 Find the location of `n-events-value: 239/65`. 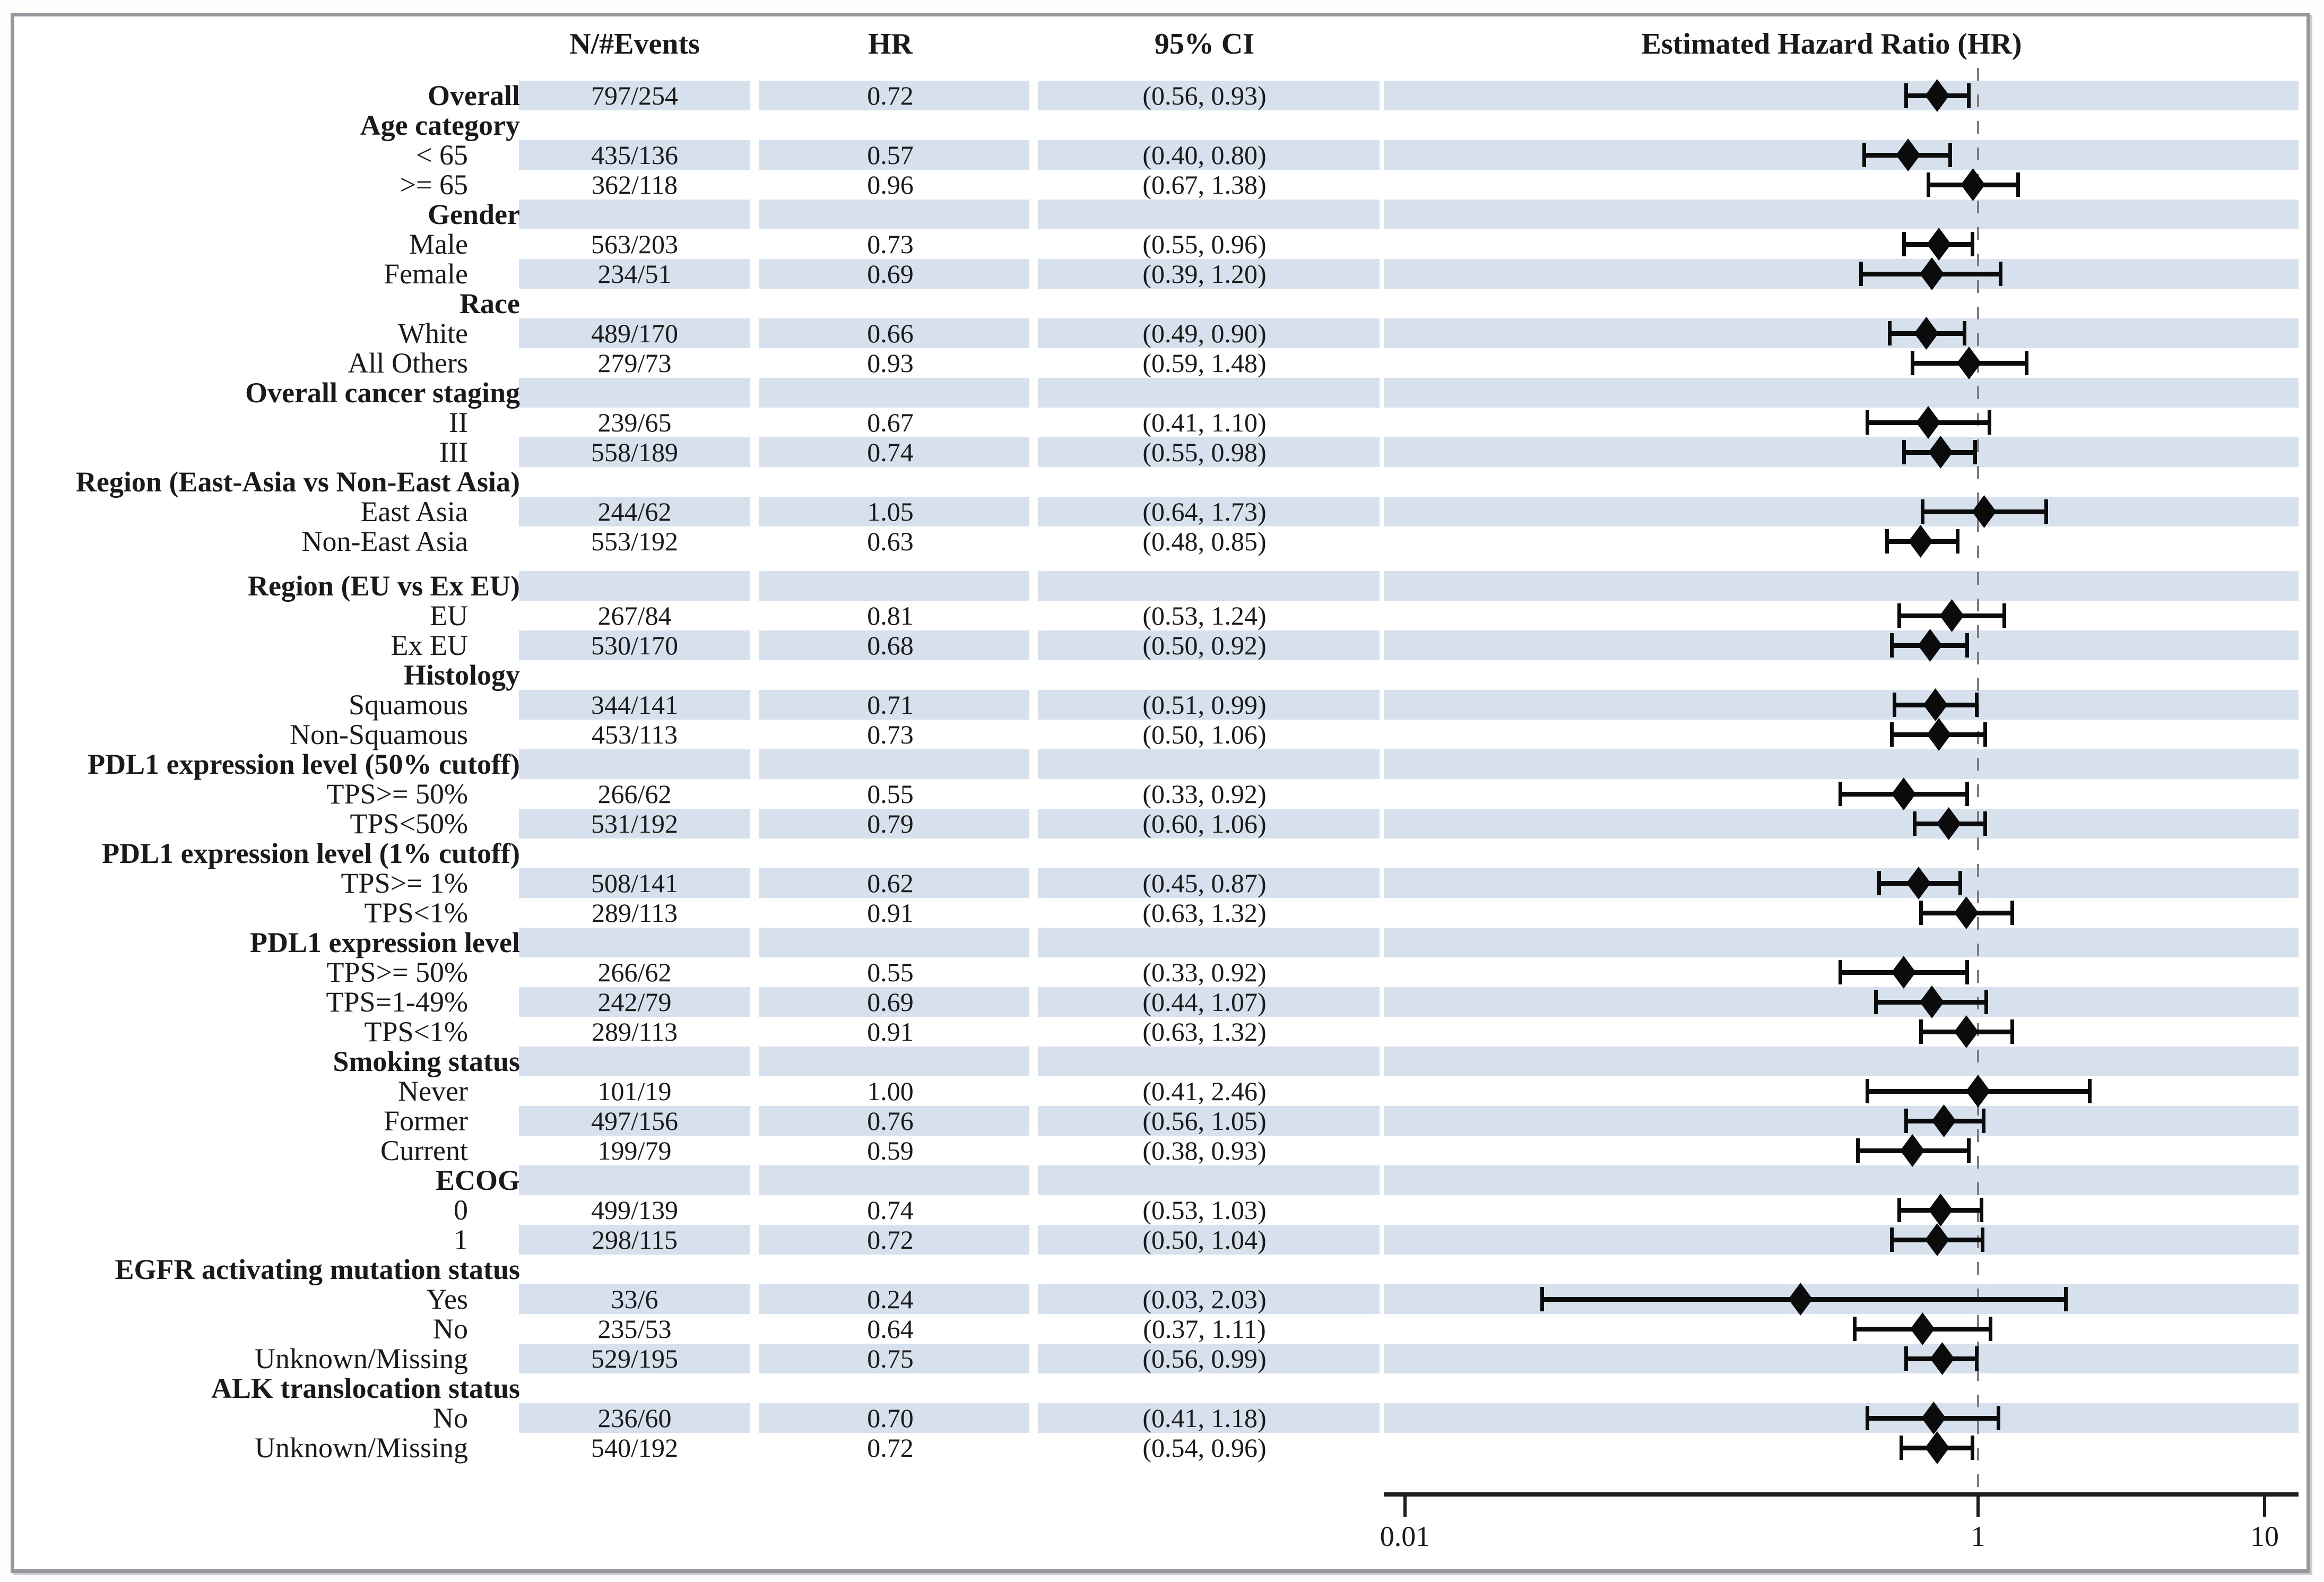

n-events-value: 239/65 is located at coordinates (634, 422).